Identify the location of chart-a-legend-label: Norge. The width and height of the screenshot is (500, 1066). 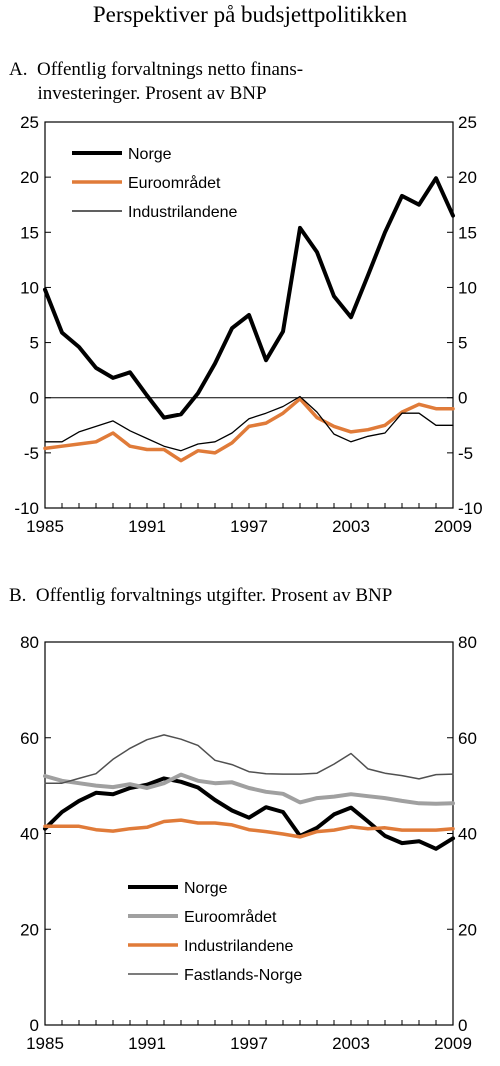
(150, 154).